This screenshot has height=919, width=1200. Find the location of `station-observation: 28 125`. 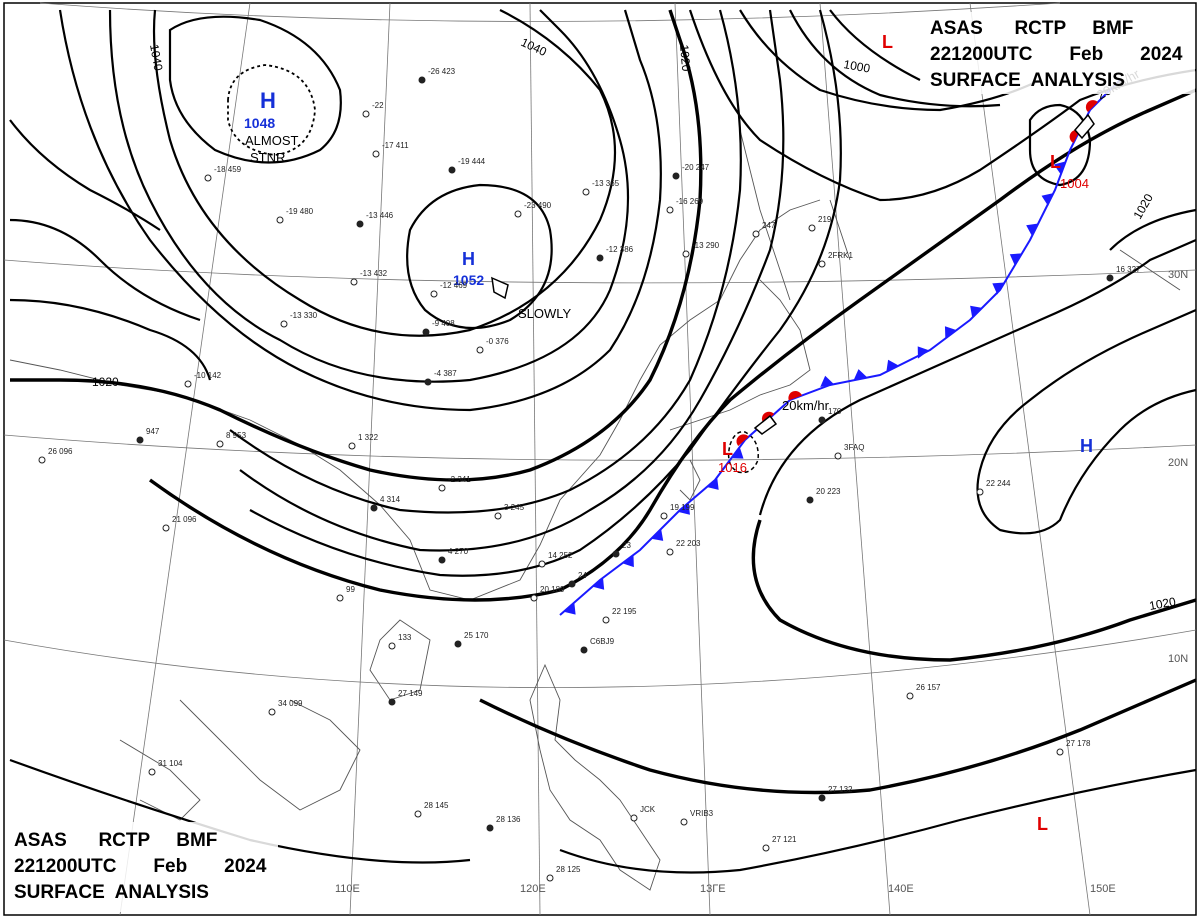

station-observation: 28 125 is located at coordinates (568, 869).